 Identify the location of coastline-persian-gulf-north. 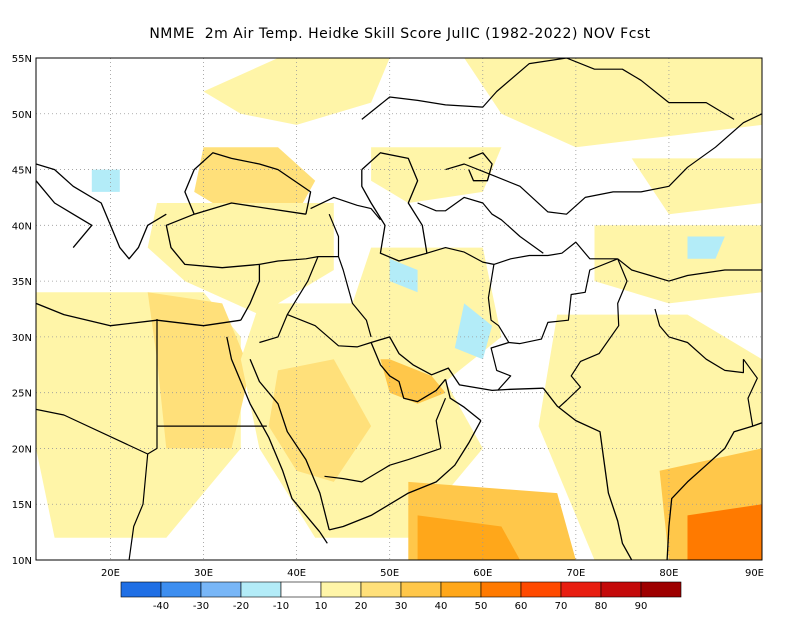
(457, 364).